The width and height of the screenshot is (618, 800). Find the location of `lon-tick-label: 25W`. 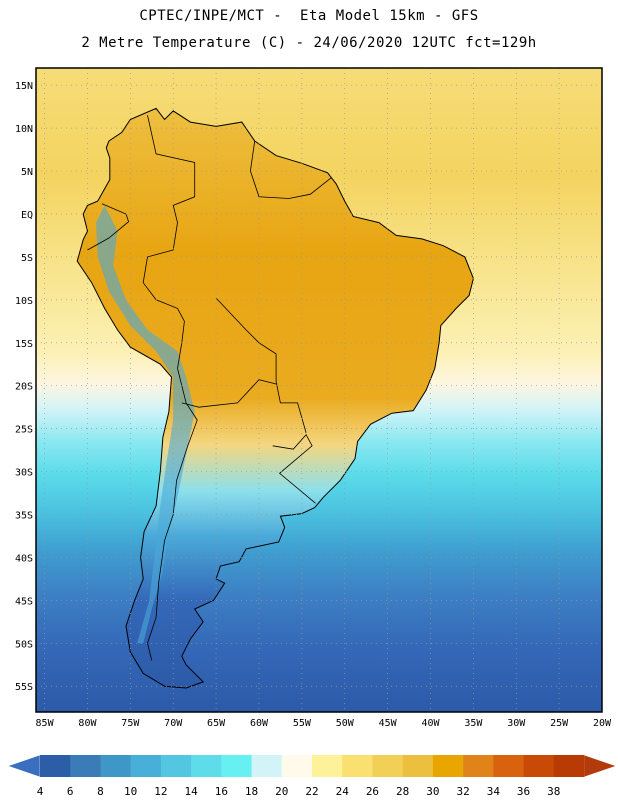

lon-tick-label: 25W is located at coordinates (559, 723).